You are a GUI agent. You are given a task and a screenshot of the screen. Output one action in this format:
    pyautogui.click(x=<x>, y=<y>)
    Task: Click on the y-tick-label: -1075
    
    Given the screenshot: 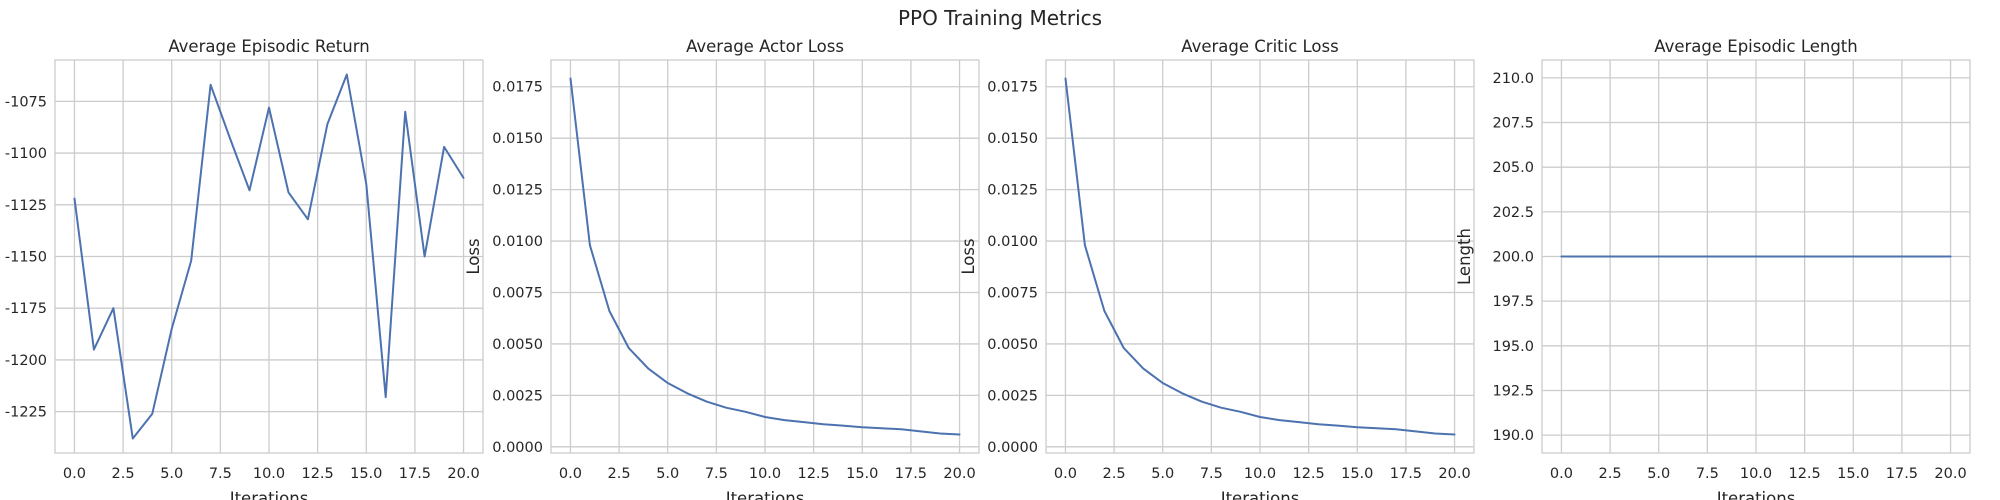 What is the action you would take?
    pyautogui.click(x=26, y=102)
    